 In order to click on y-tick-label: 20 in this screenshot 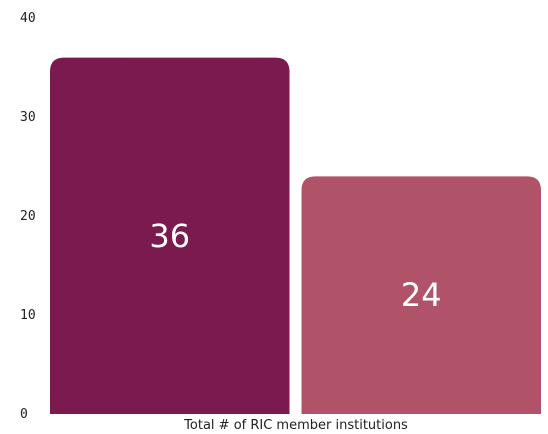, I will do `click(28, 216)`.